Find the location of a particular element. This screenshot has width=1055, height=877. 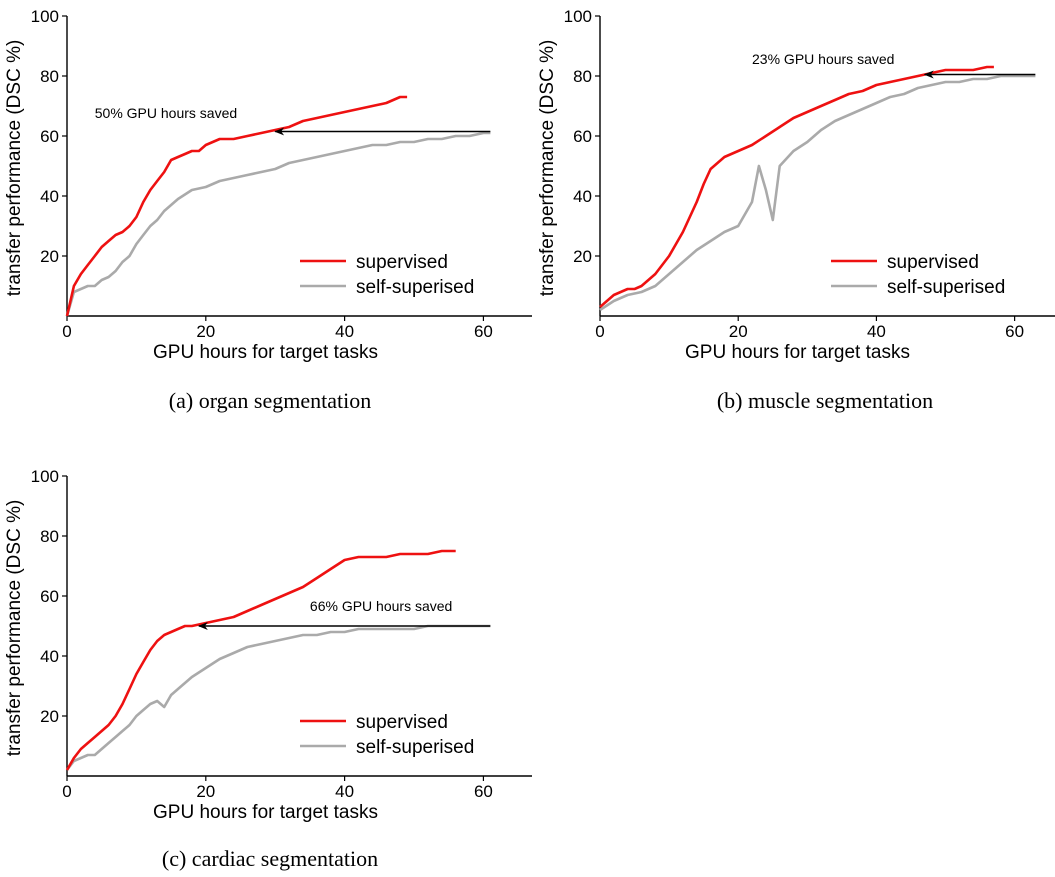

chart-2-xtick-label: 40 is located at coordinates (344, 791).